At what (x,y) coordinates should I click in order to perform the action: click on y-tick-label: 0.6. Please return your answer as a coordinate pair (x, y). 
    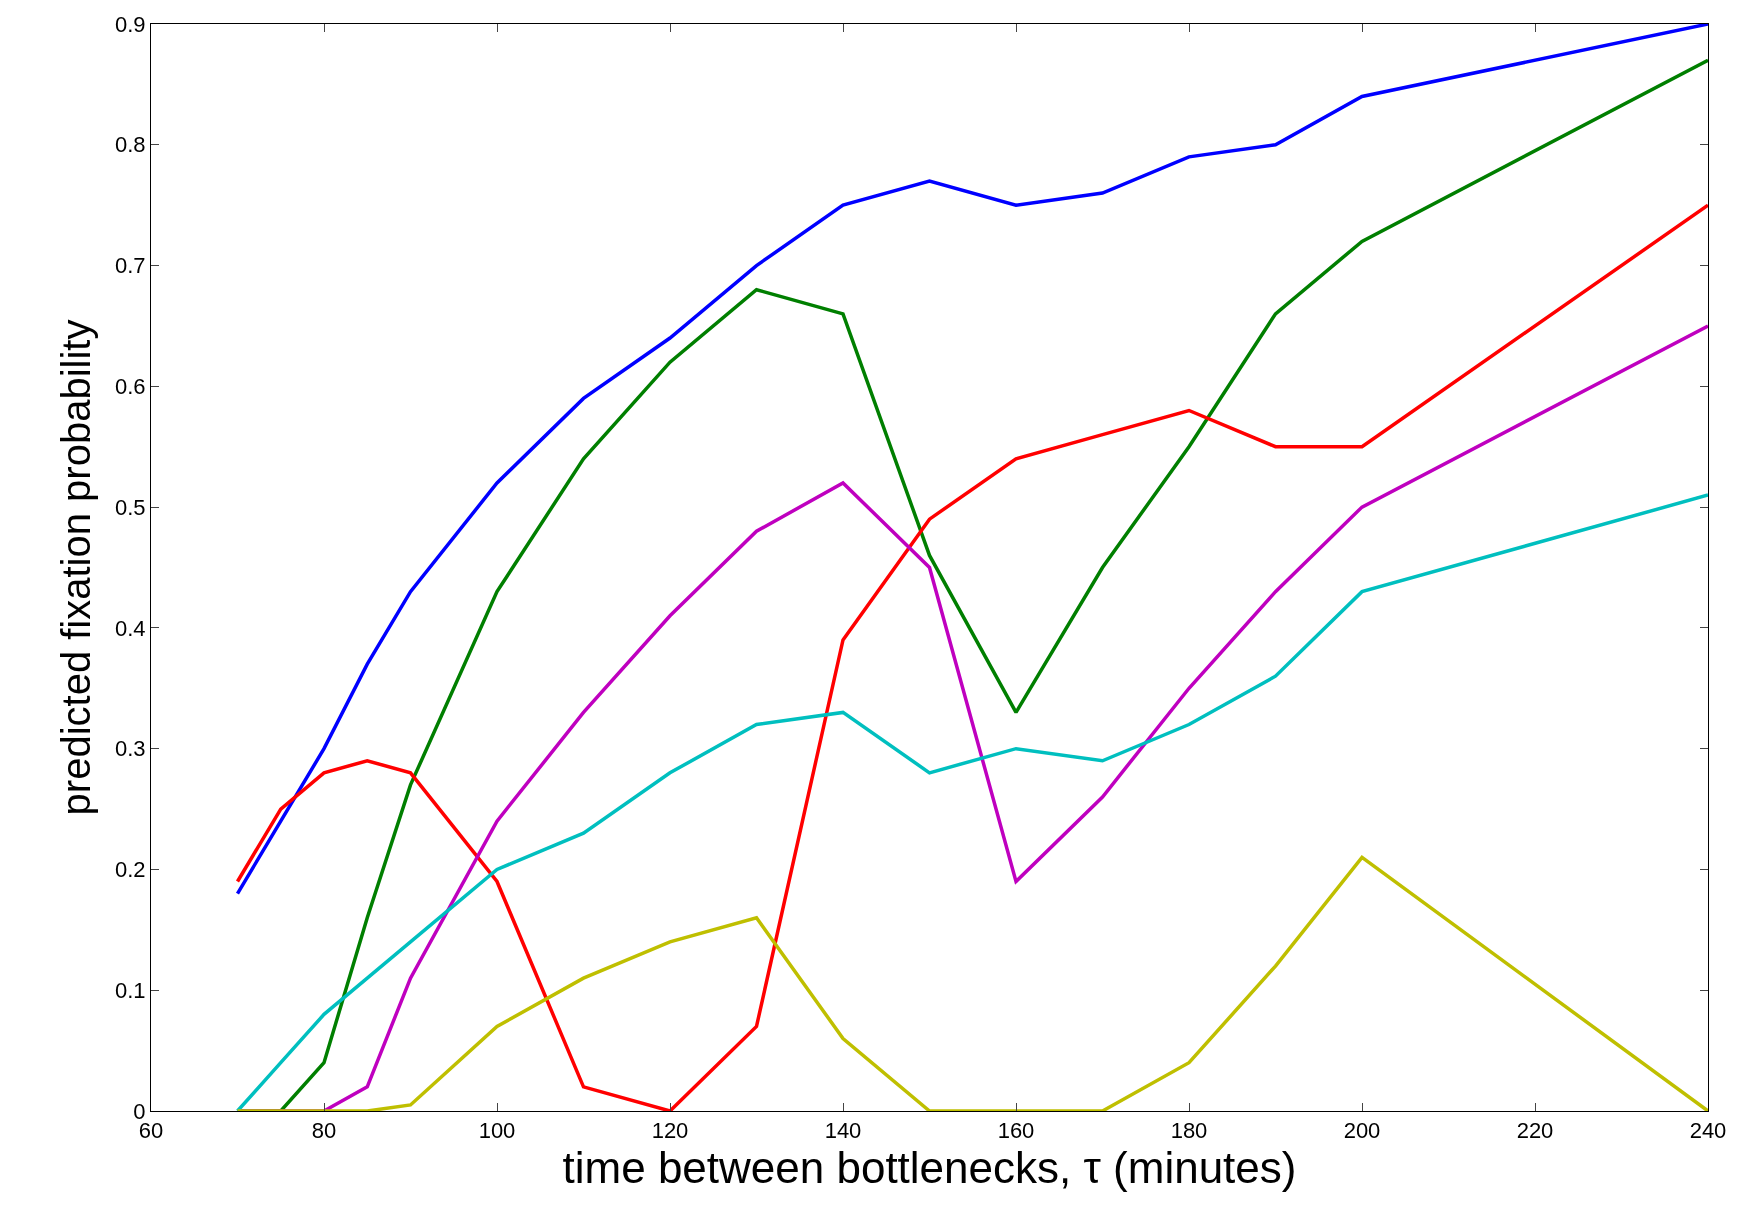
    Looking at the image, I should click on (130, 387).